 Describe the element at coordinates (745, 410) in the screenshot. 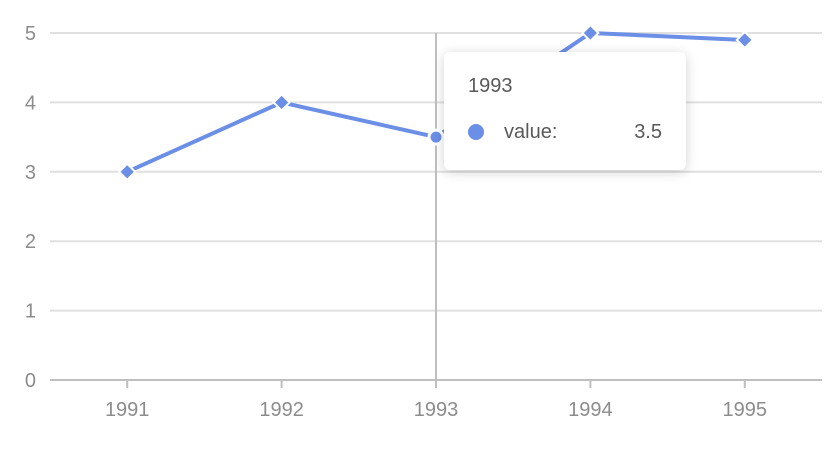

I see `x-tick-label: 1995` at that location.